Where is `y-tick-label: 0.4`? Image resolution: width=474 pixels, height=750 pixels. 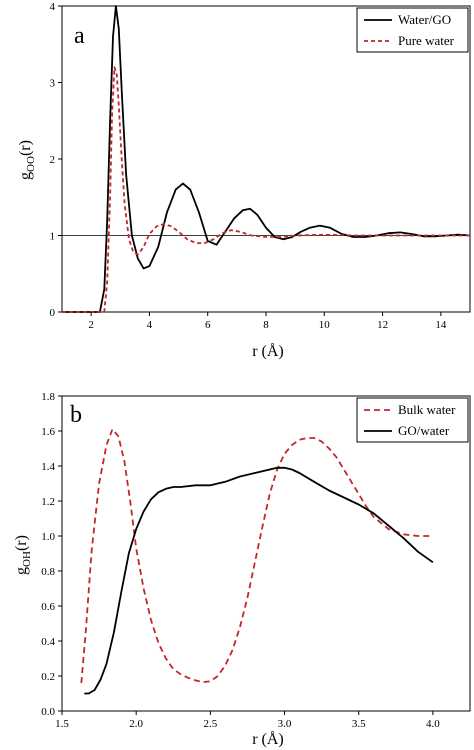 y-tick-label: 0.4 is located at coordinates (48, 642).